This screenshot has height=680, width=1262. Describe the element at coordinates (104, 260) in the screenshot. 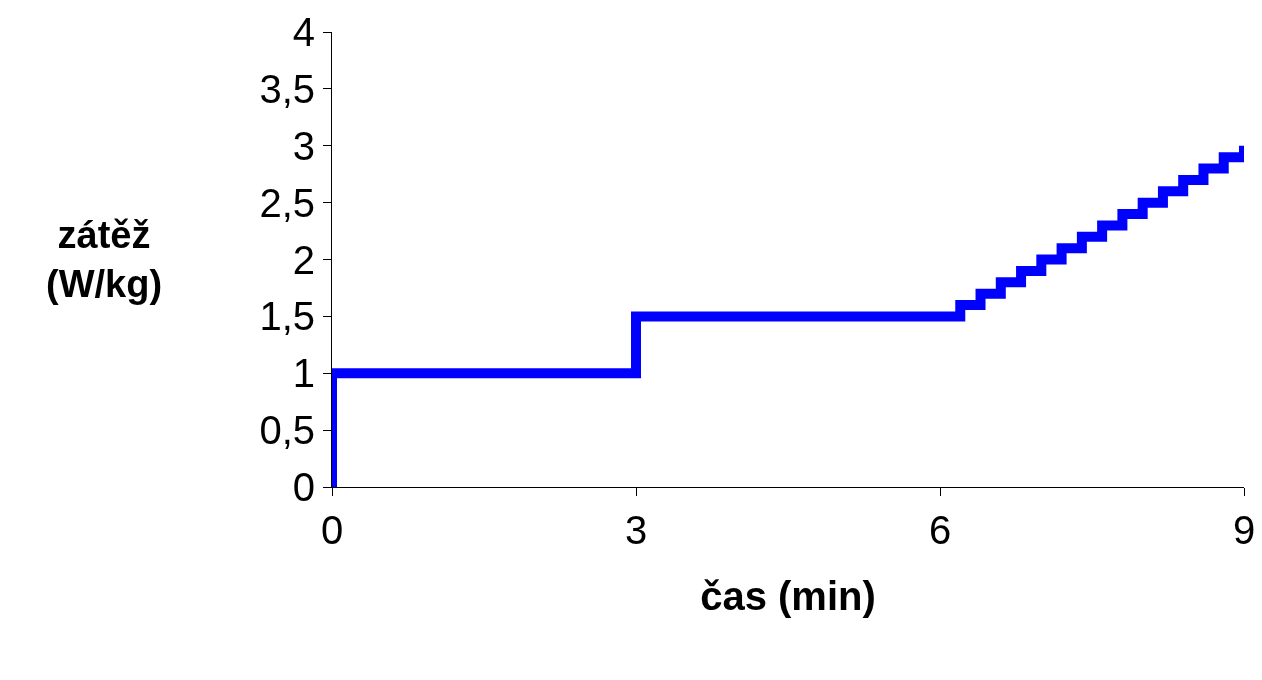

I see `y-axis-title: zátěž (W/kg)` at that location.